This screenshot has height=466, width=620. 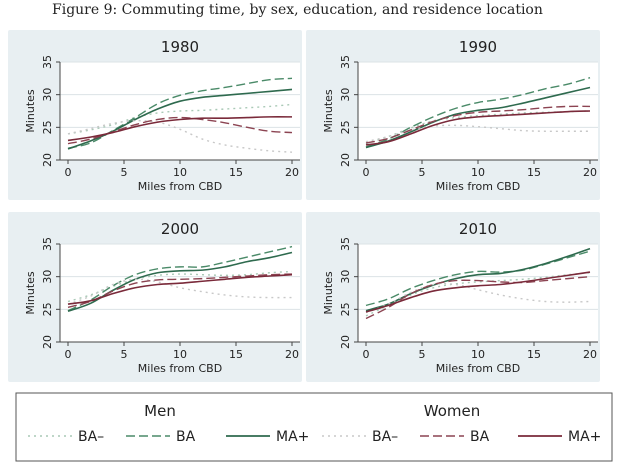 I want to click on panel-title: 2000, so click(x=180, y=229).